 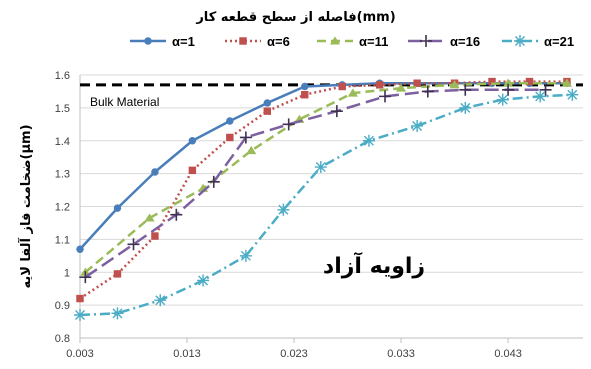 What do you see at coordinates (183, 41) in the screenshot?
I see `legend-label: α=1` at bounding box center [183, 41].